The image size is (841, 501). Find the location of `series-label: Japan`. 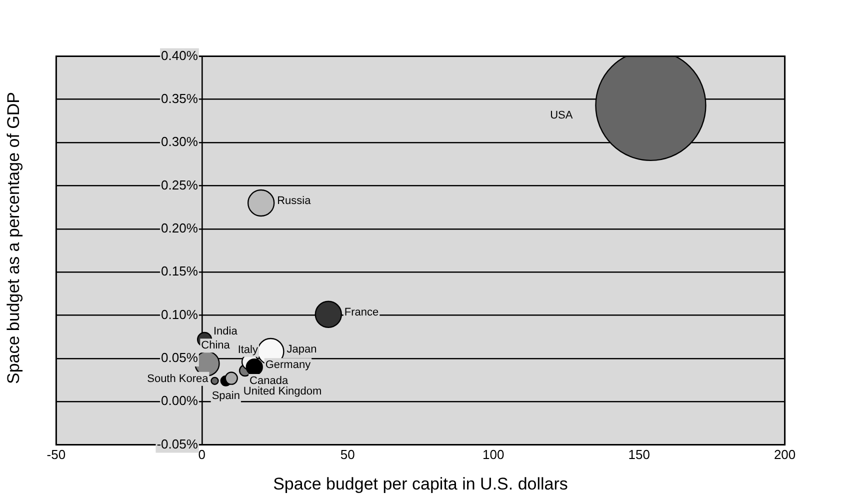

series-label: Japan is located at coordinates (301, 350).